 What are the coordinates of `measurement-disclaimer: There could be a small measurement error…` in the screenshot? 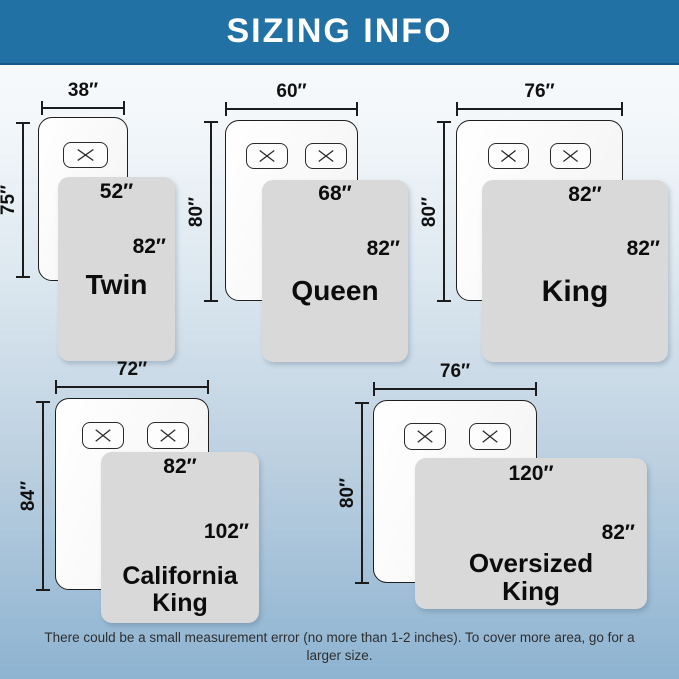 It's located at (339, 647).